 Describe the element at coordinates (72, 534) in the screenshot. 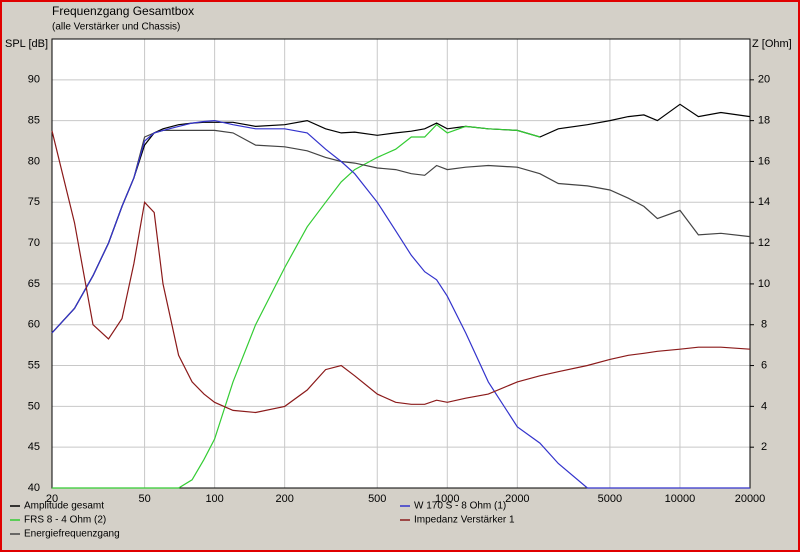

I see `legend-label: Energiefrequenzgang` at that location.